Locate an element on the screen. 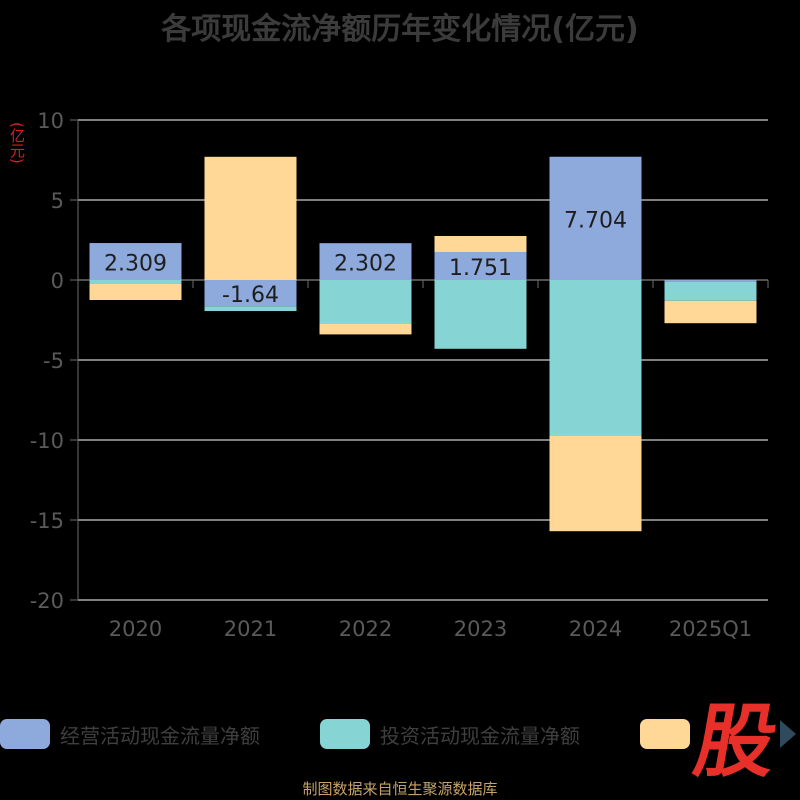 The height and width of the screenshot is (800, 800). chart-title: 各项现金流净额历年变化情况(亿元) is located at coordinates (400, 29).